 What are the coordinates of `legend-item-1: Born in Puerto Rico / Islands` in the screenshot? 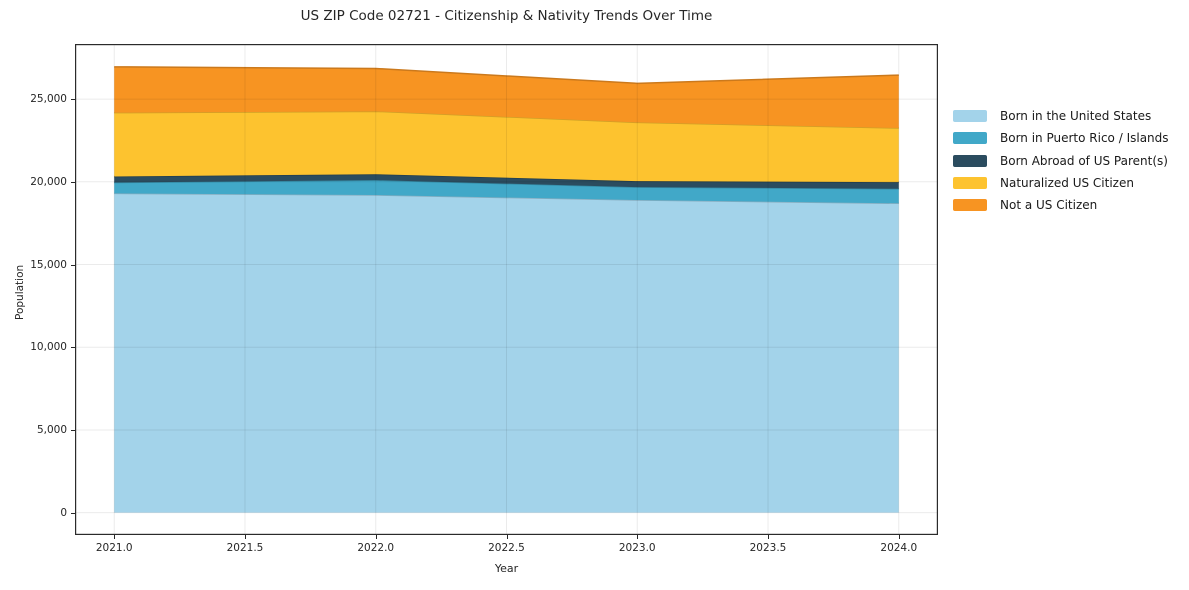 It's located at (1071, 138).